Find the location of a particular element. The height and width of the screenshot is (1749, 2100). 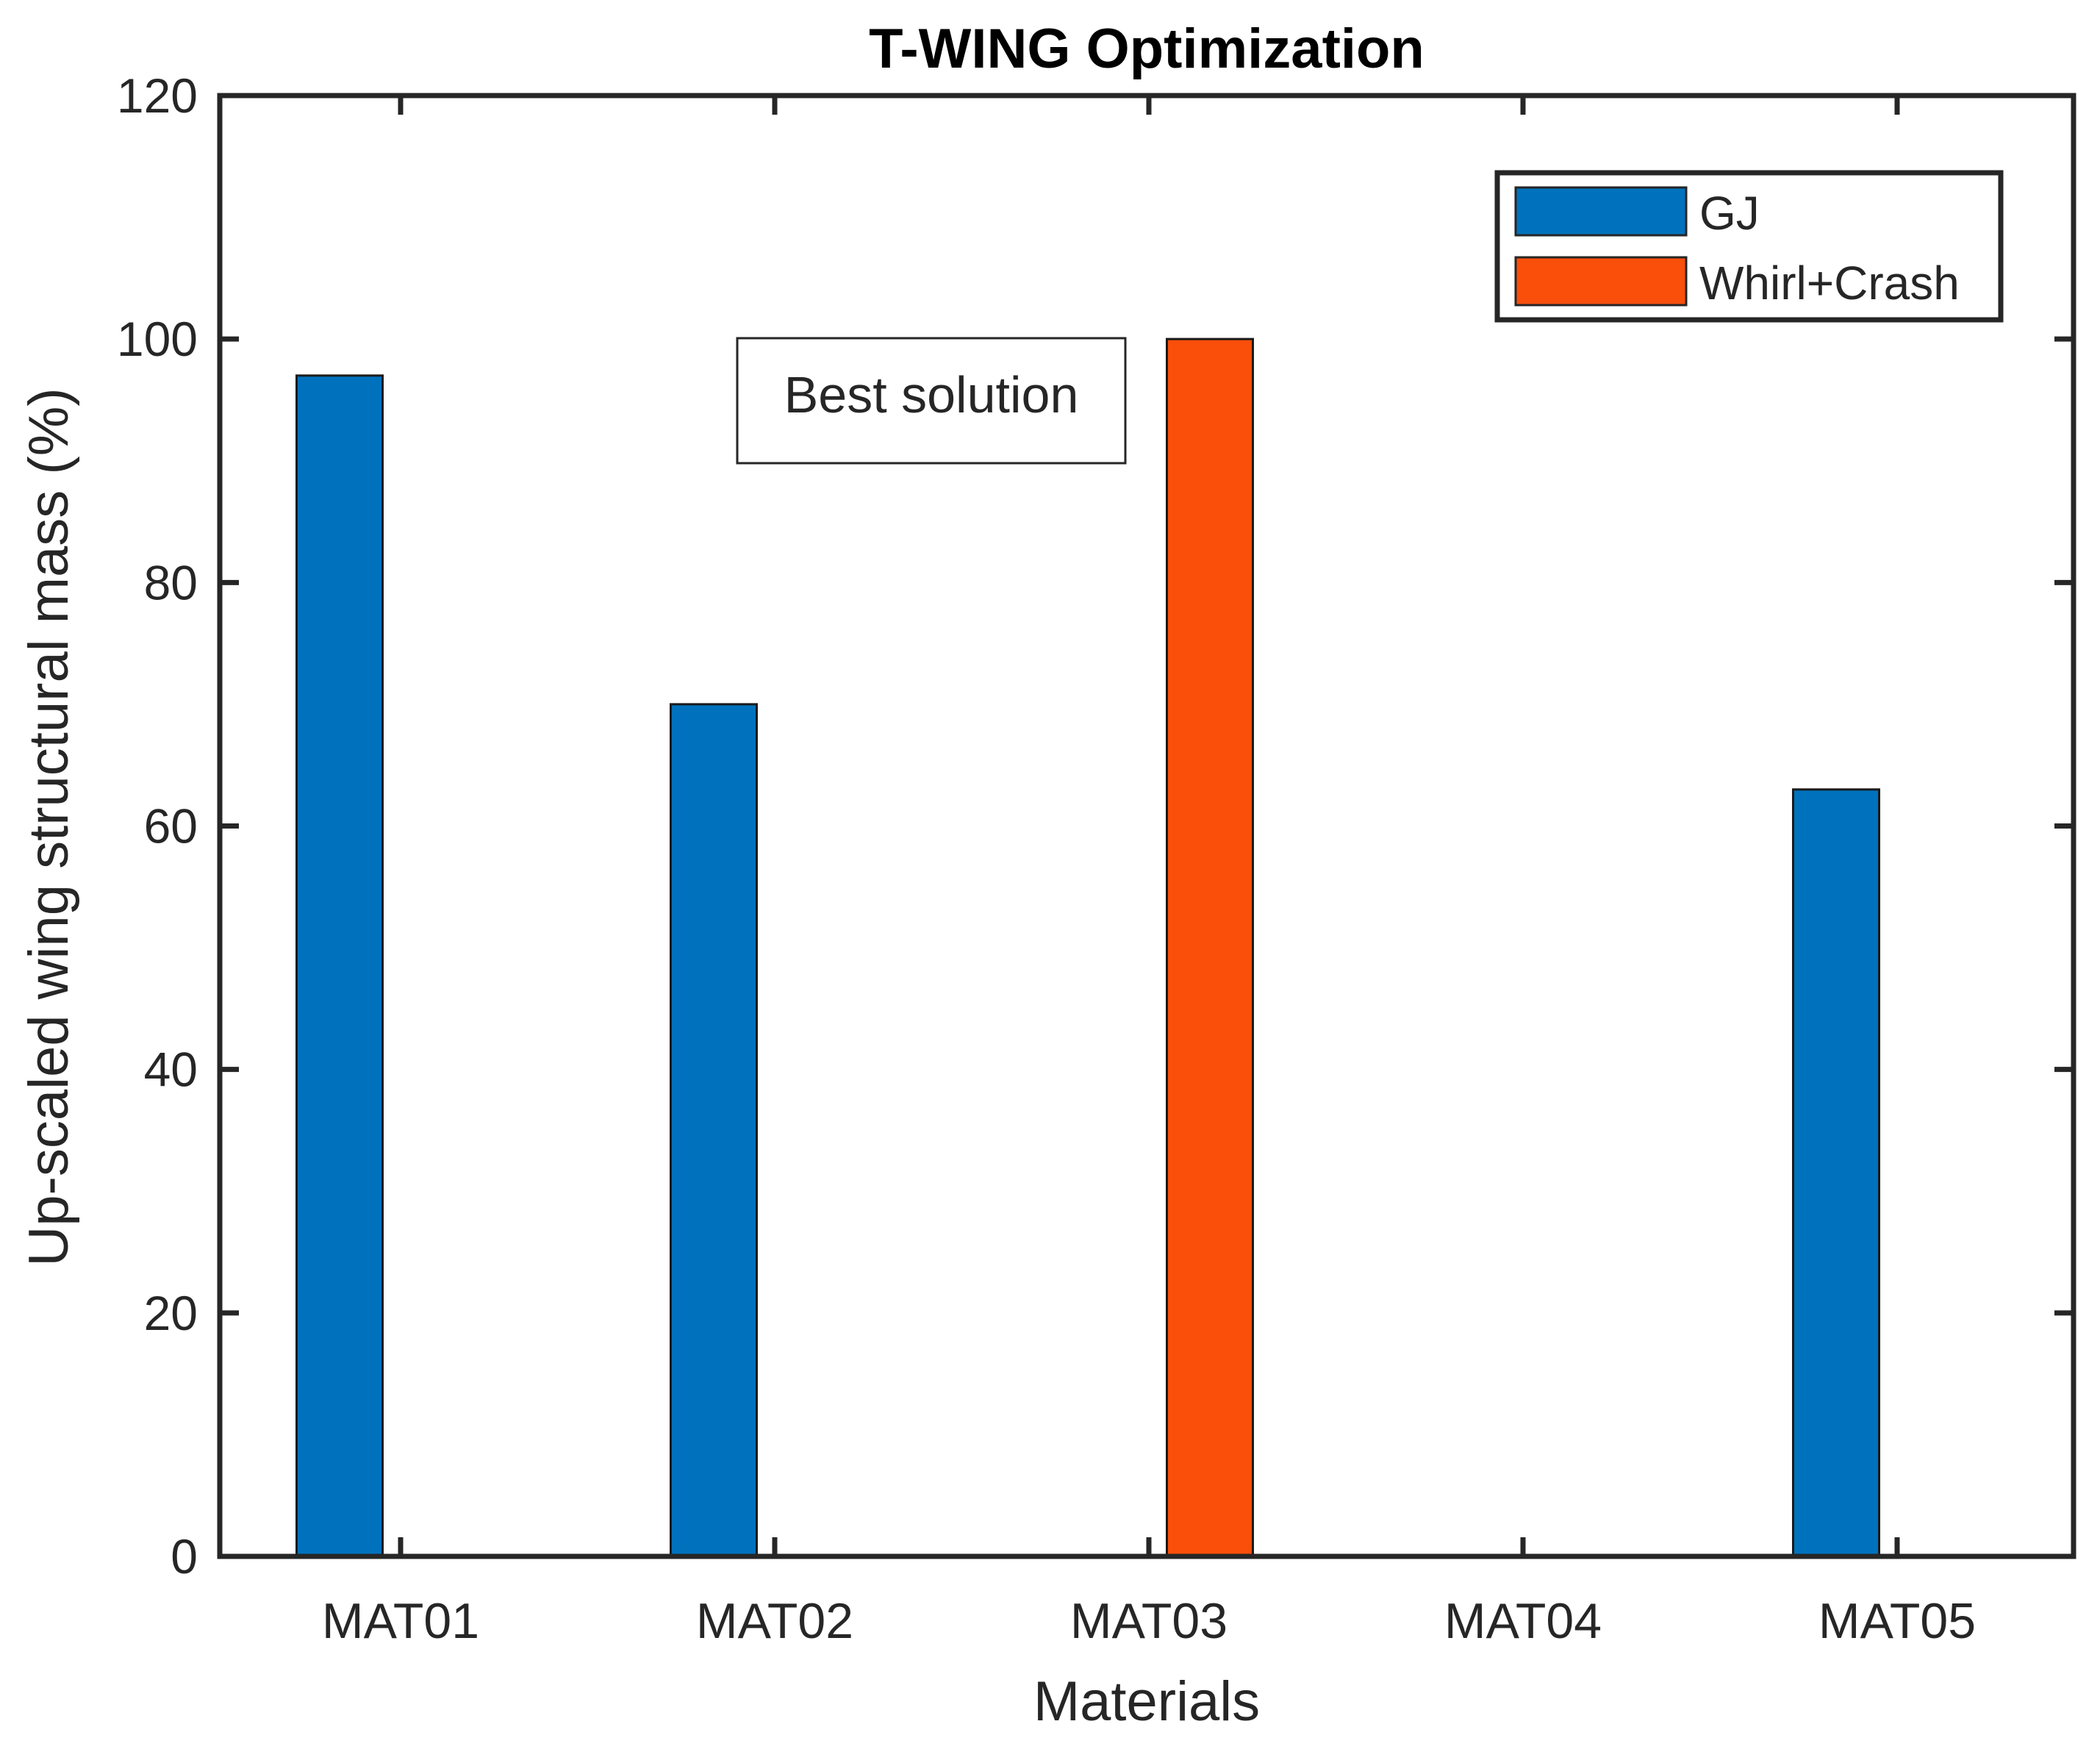

legend-label-gj: GJ is located at coordinates (1729, 213).